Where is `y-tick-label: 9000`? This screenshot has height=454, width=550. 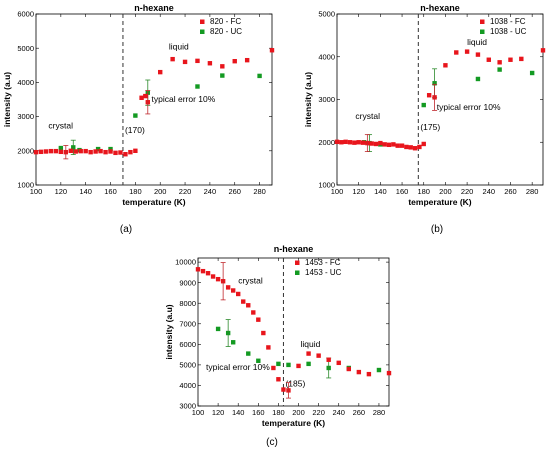 y-tick-label: 9000 is located at coordinates (187, 282).